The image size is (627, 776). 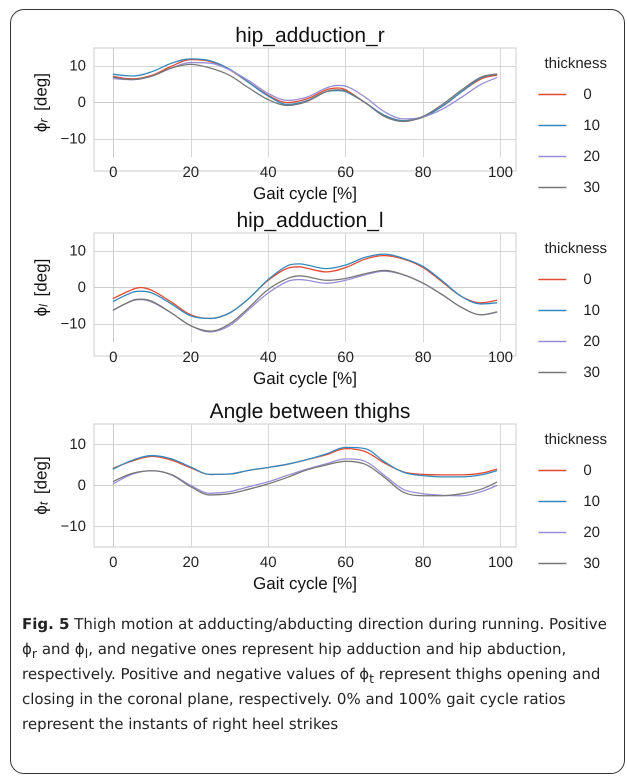 What do you see at coordinates (310, 220) in the screenshot?
I see `chart-title: hip_adduction_l` at bounding box center [310, 220].